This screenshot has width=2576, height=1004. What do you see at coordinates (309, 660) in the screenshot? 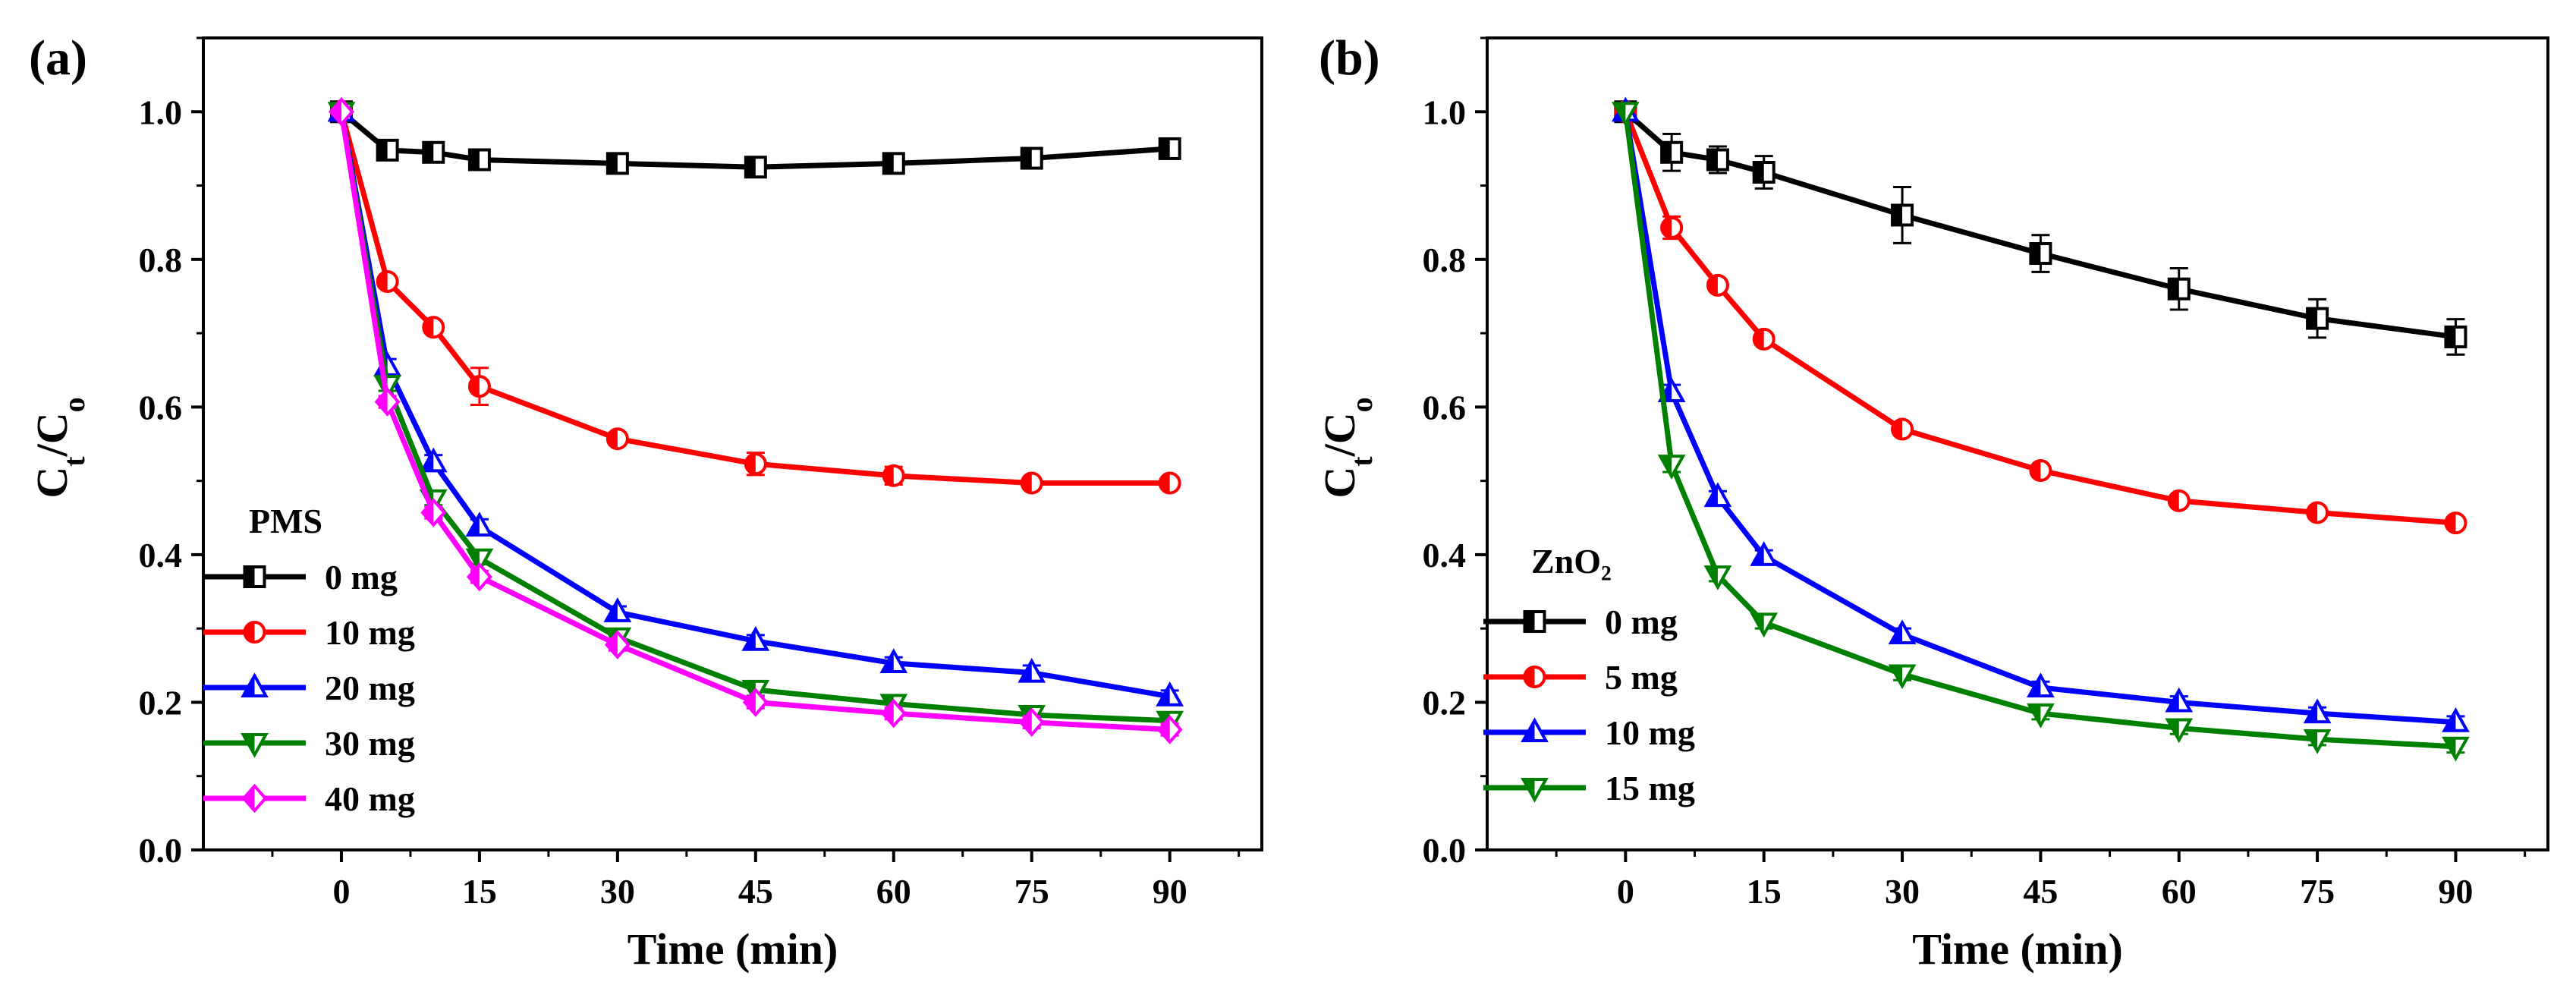
I see `panel-a-legend: PMS 0 mg 10 mg 20 mg 30 mg 40 mg` at bounding box center [309, 660].